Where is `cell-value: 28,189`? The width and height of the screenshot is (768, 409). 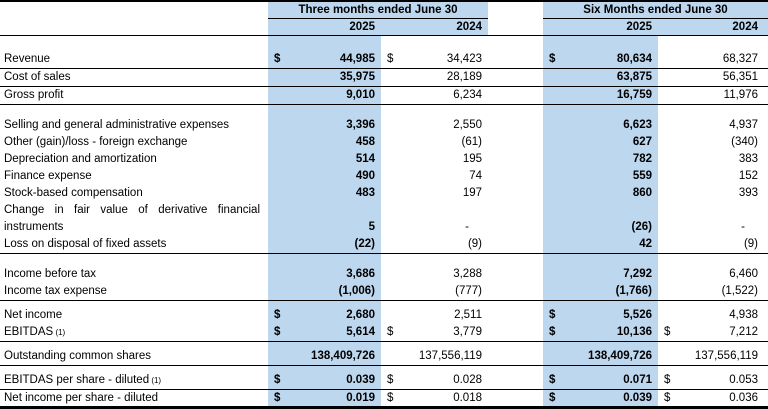
cell-value: 28,189 is located at coordinates (464, 77).